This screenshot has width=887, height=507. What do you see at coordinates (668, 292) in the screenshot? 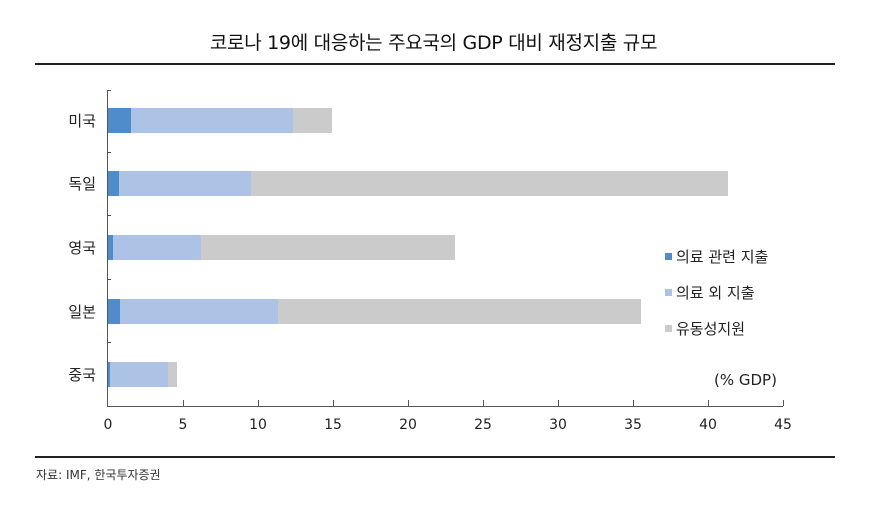
I see `legend-swatch-non-medical` at bounding box center [668, 292].